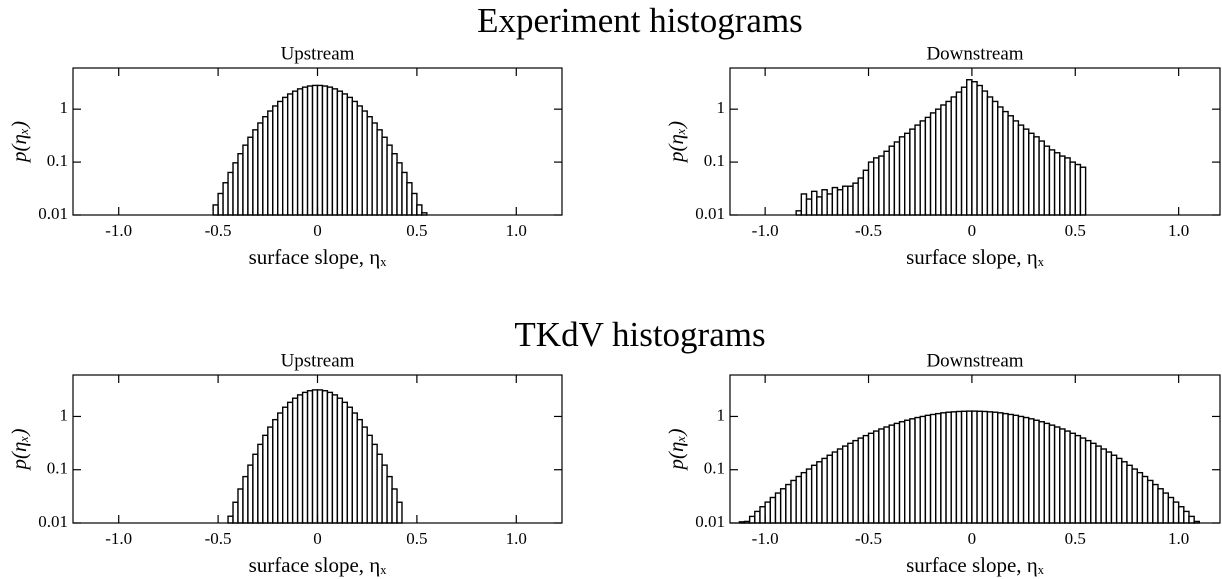  What do you see at coordinates (639, 334) in the screenshot?
I see `section-title: TKdV histograms` at bounding box center [639, 334].